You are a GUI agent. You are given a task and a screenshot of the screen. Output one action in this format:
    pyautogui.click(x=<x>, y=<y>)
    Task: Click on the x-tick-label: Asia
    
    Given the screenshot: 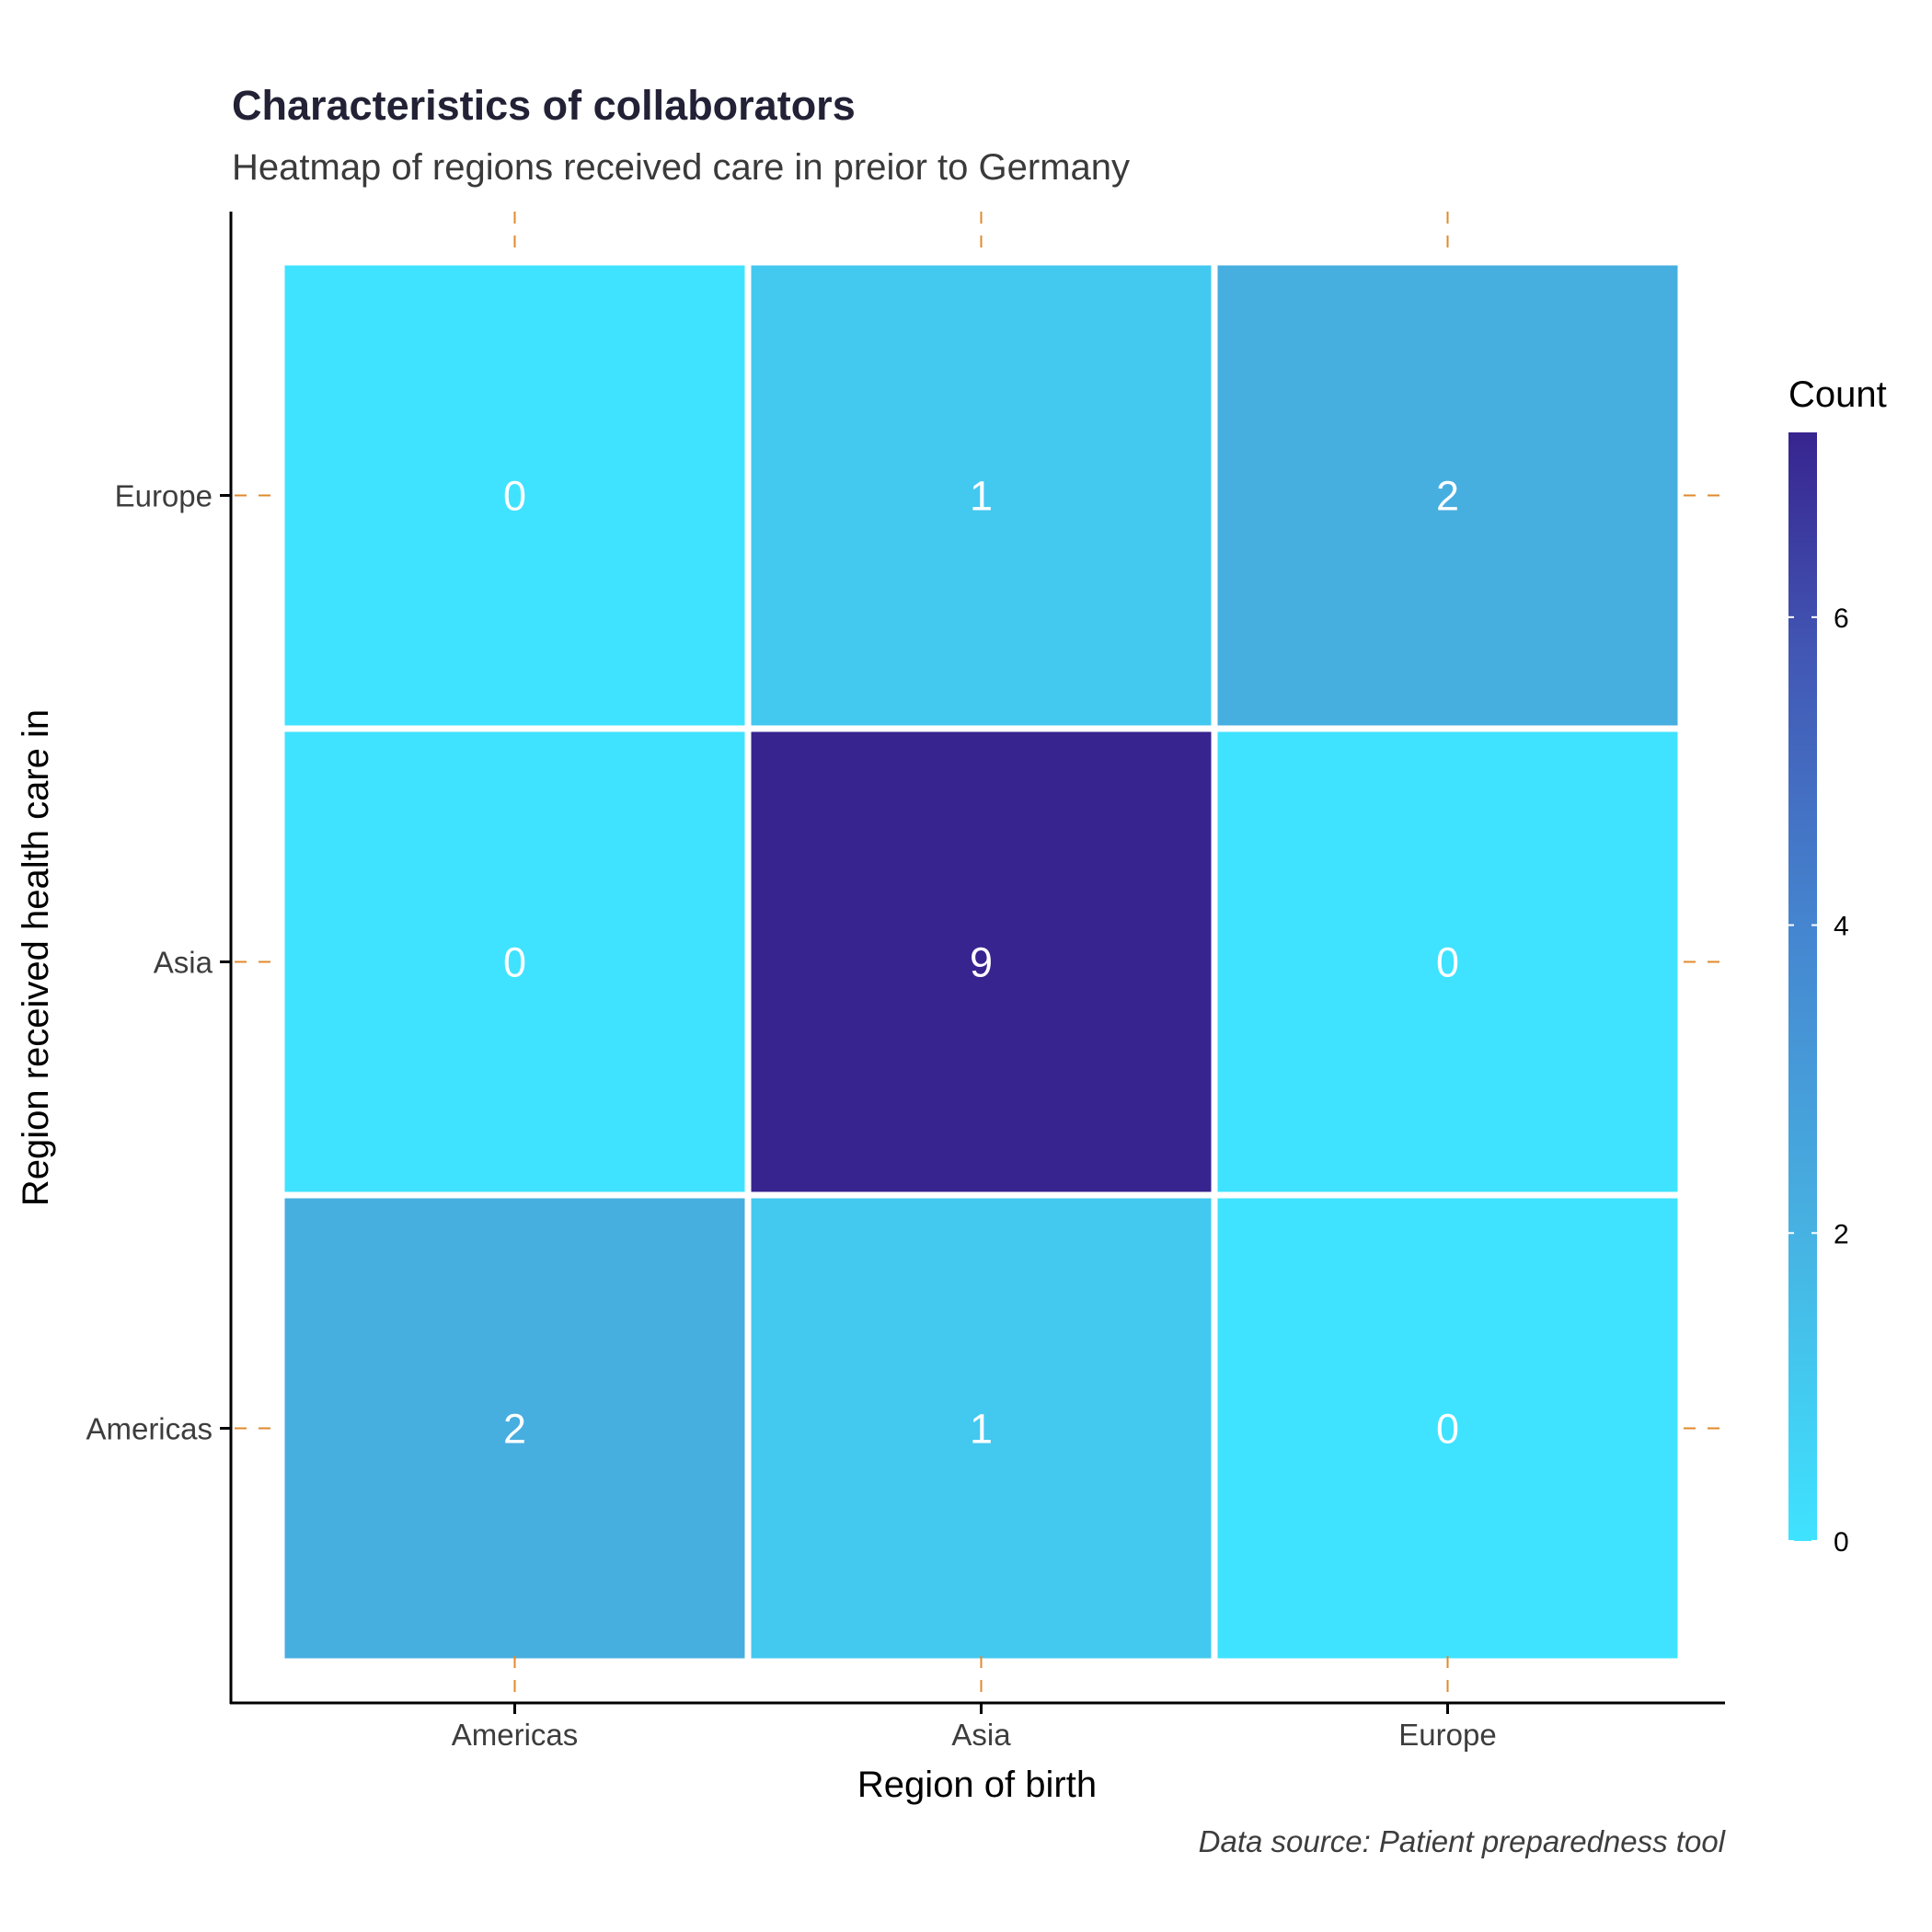 What is the action you would take?
    pyautogui.click(x=981, y=1735)
    